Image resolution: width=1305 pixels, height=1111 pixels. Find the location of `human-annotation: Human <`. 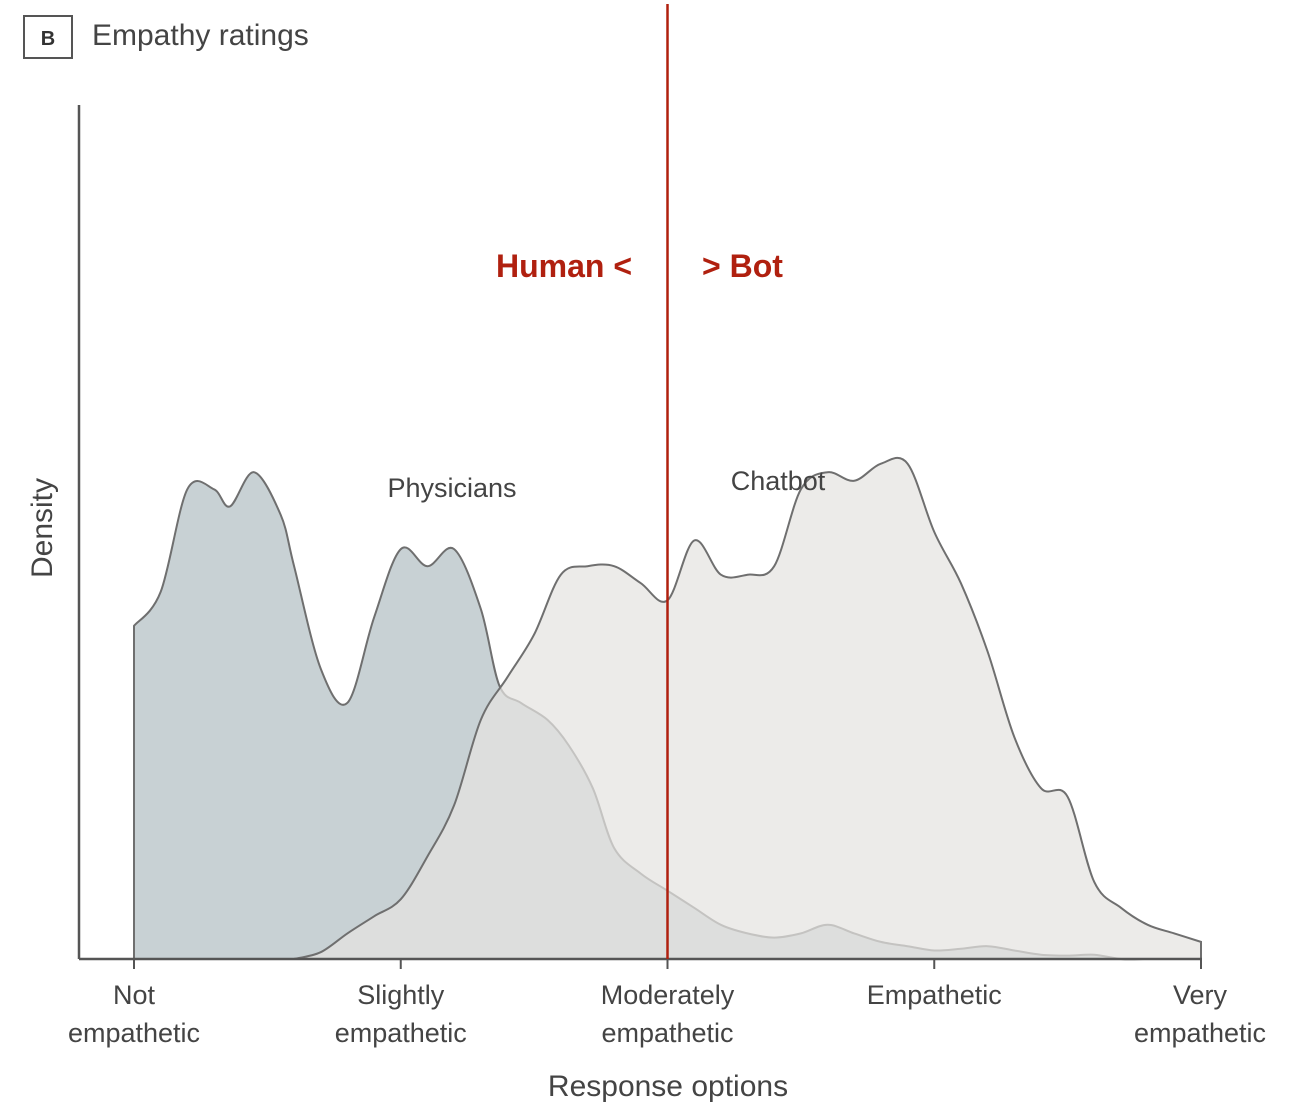

human-annotation: Human < is located at coordinates (564, 266).